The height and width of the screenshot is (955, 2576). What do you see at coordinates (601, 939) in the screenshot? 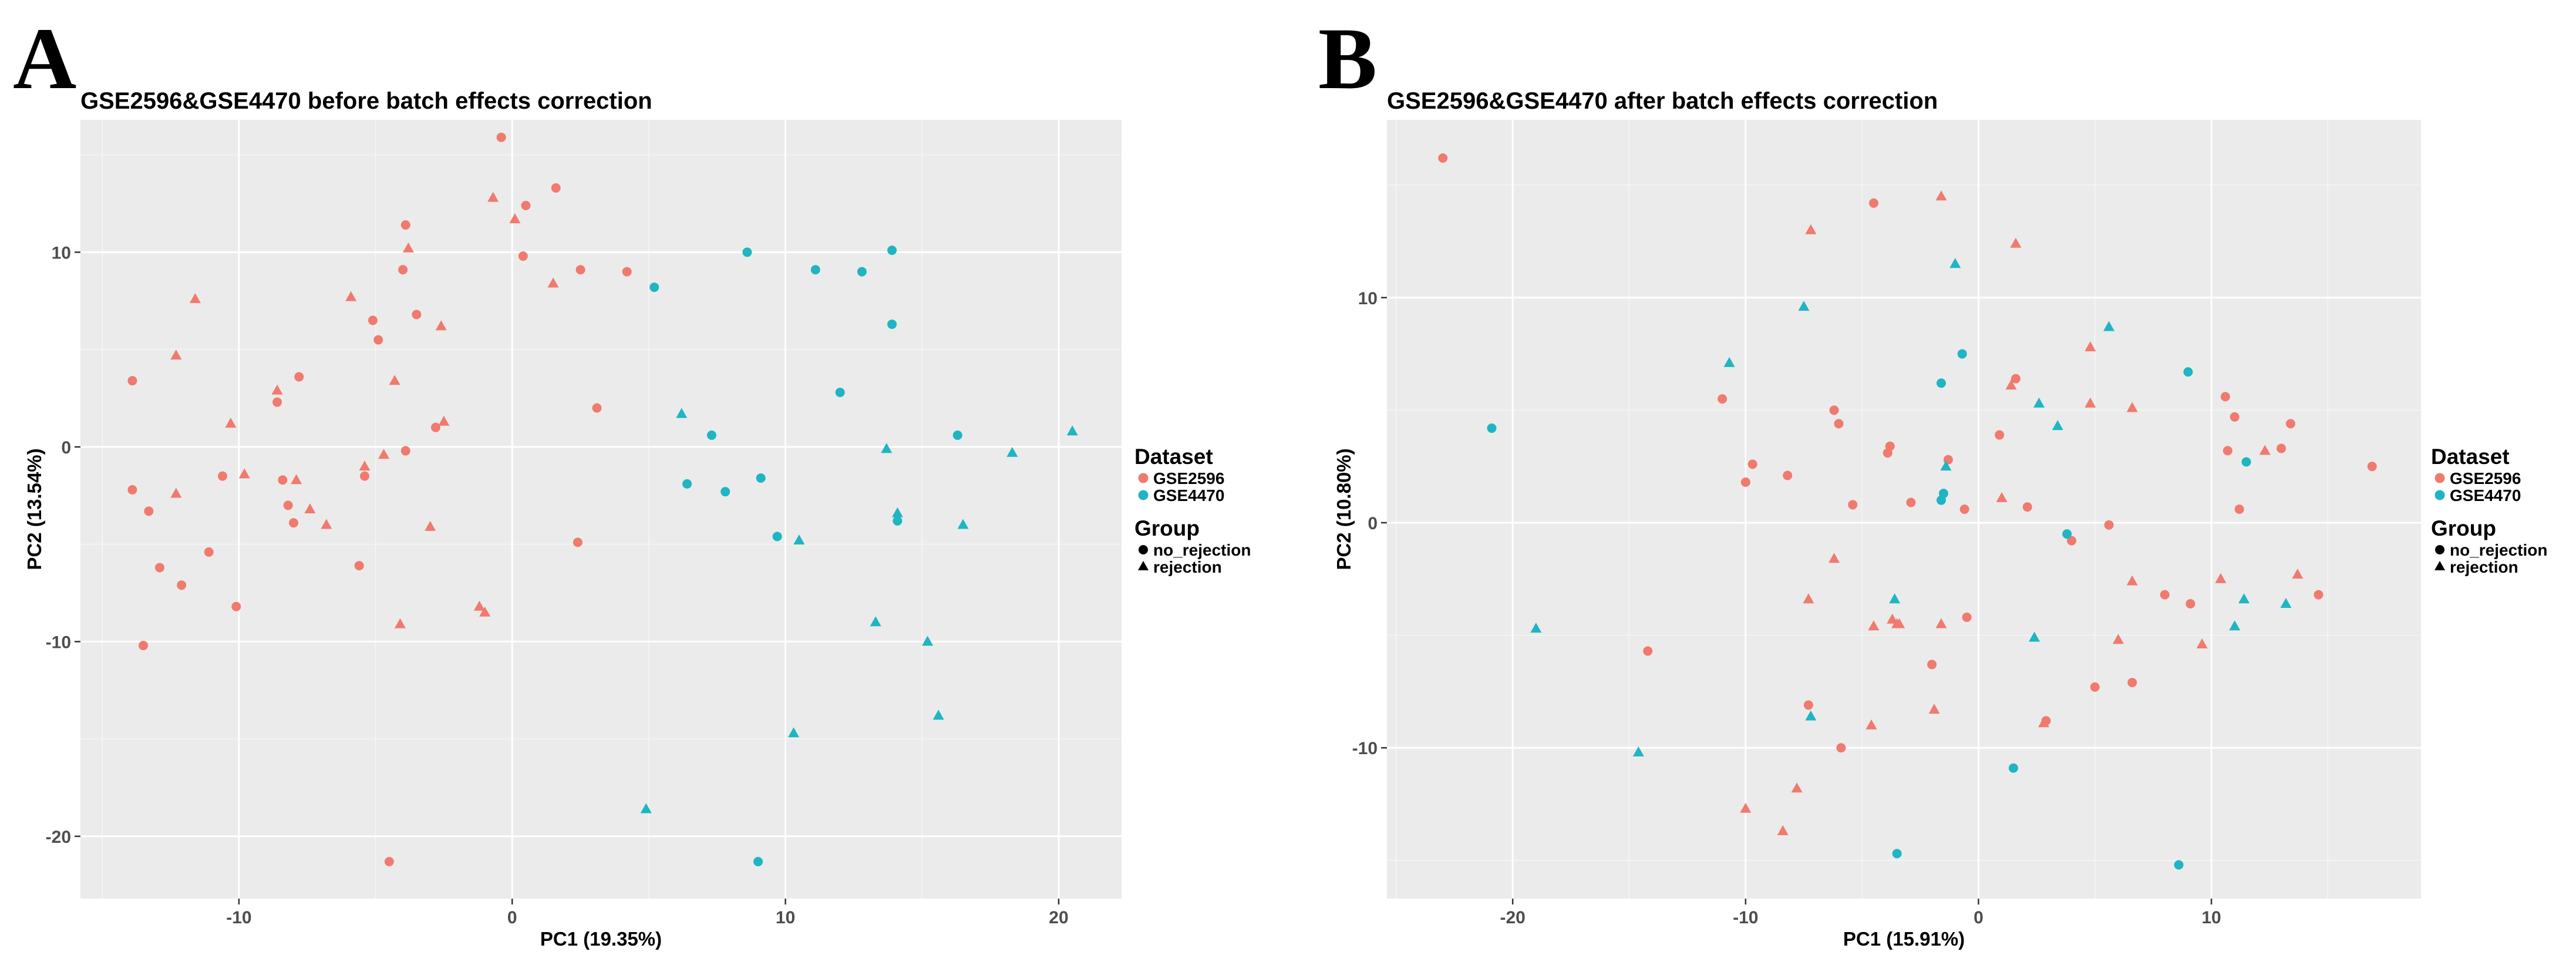
I see `x-axis-label-a: PC1 (19.35%)` at bounding box center [601, 939].